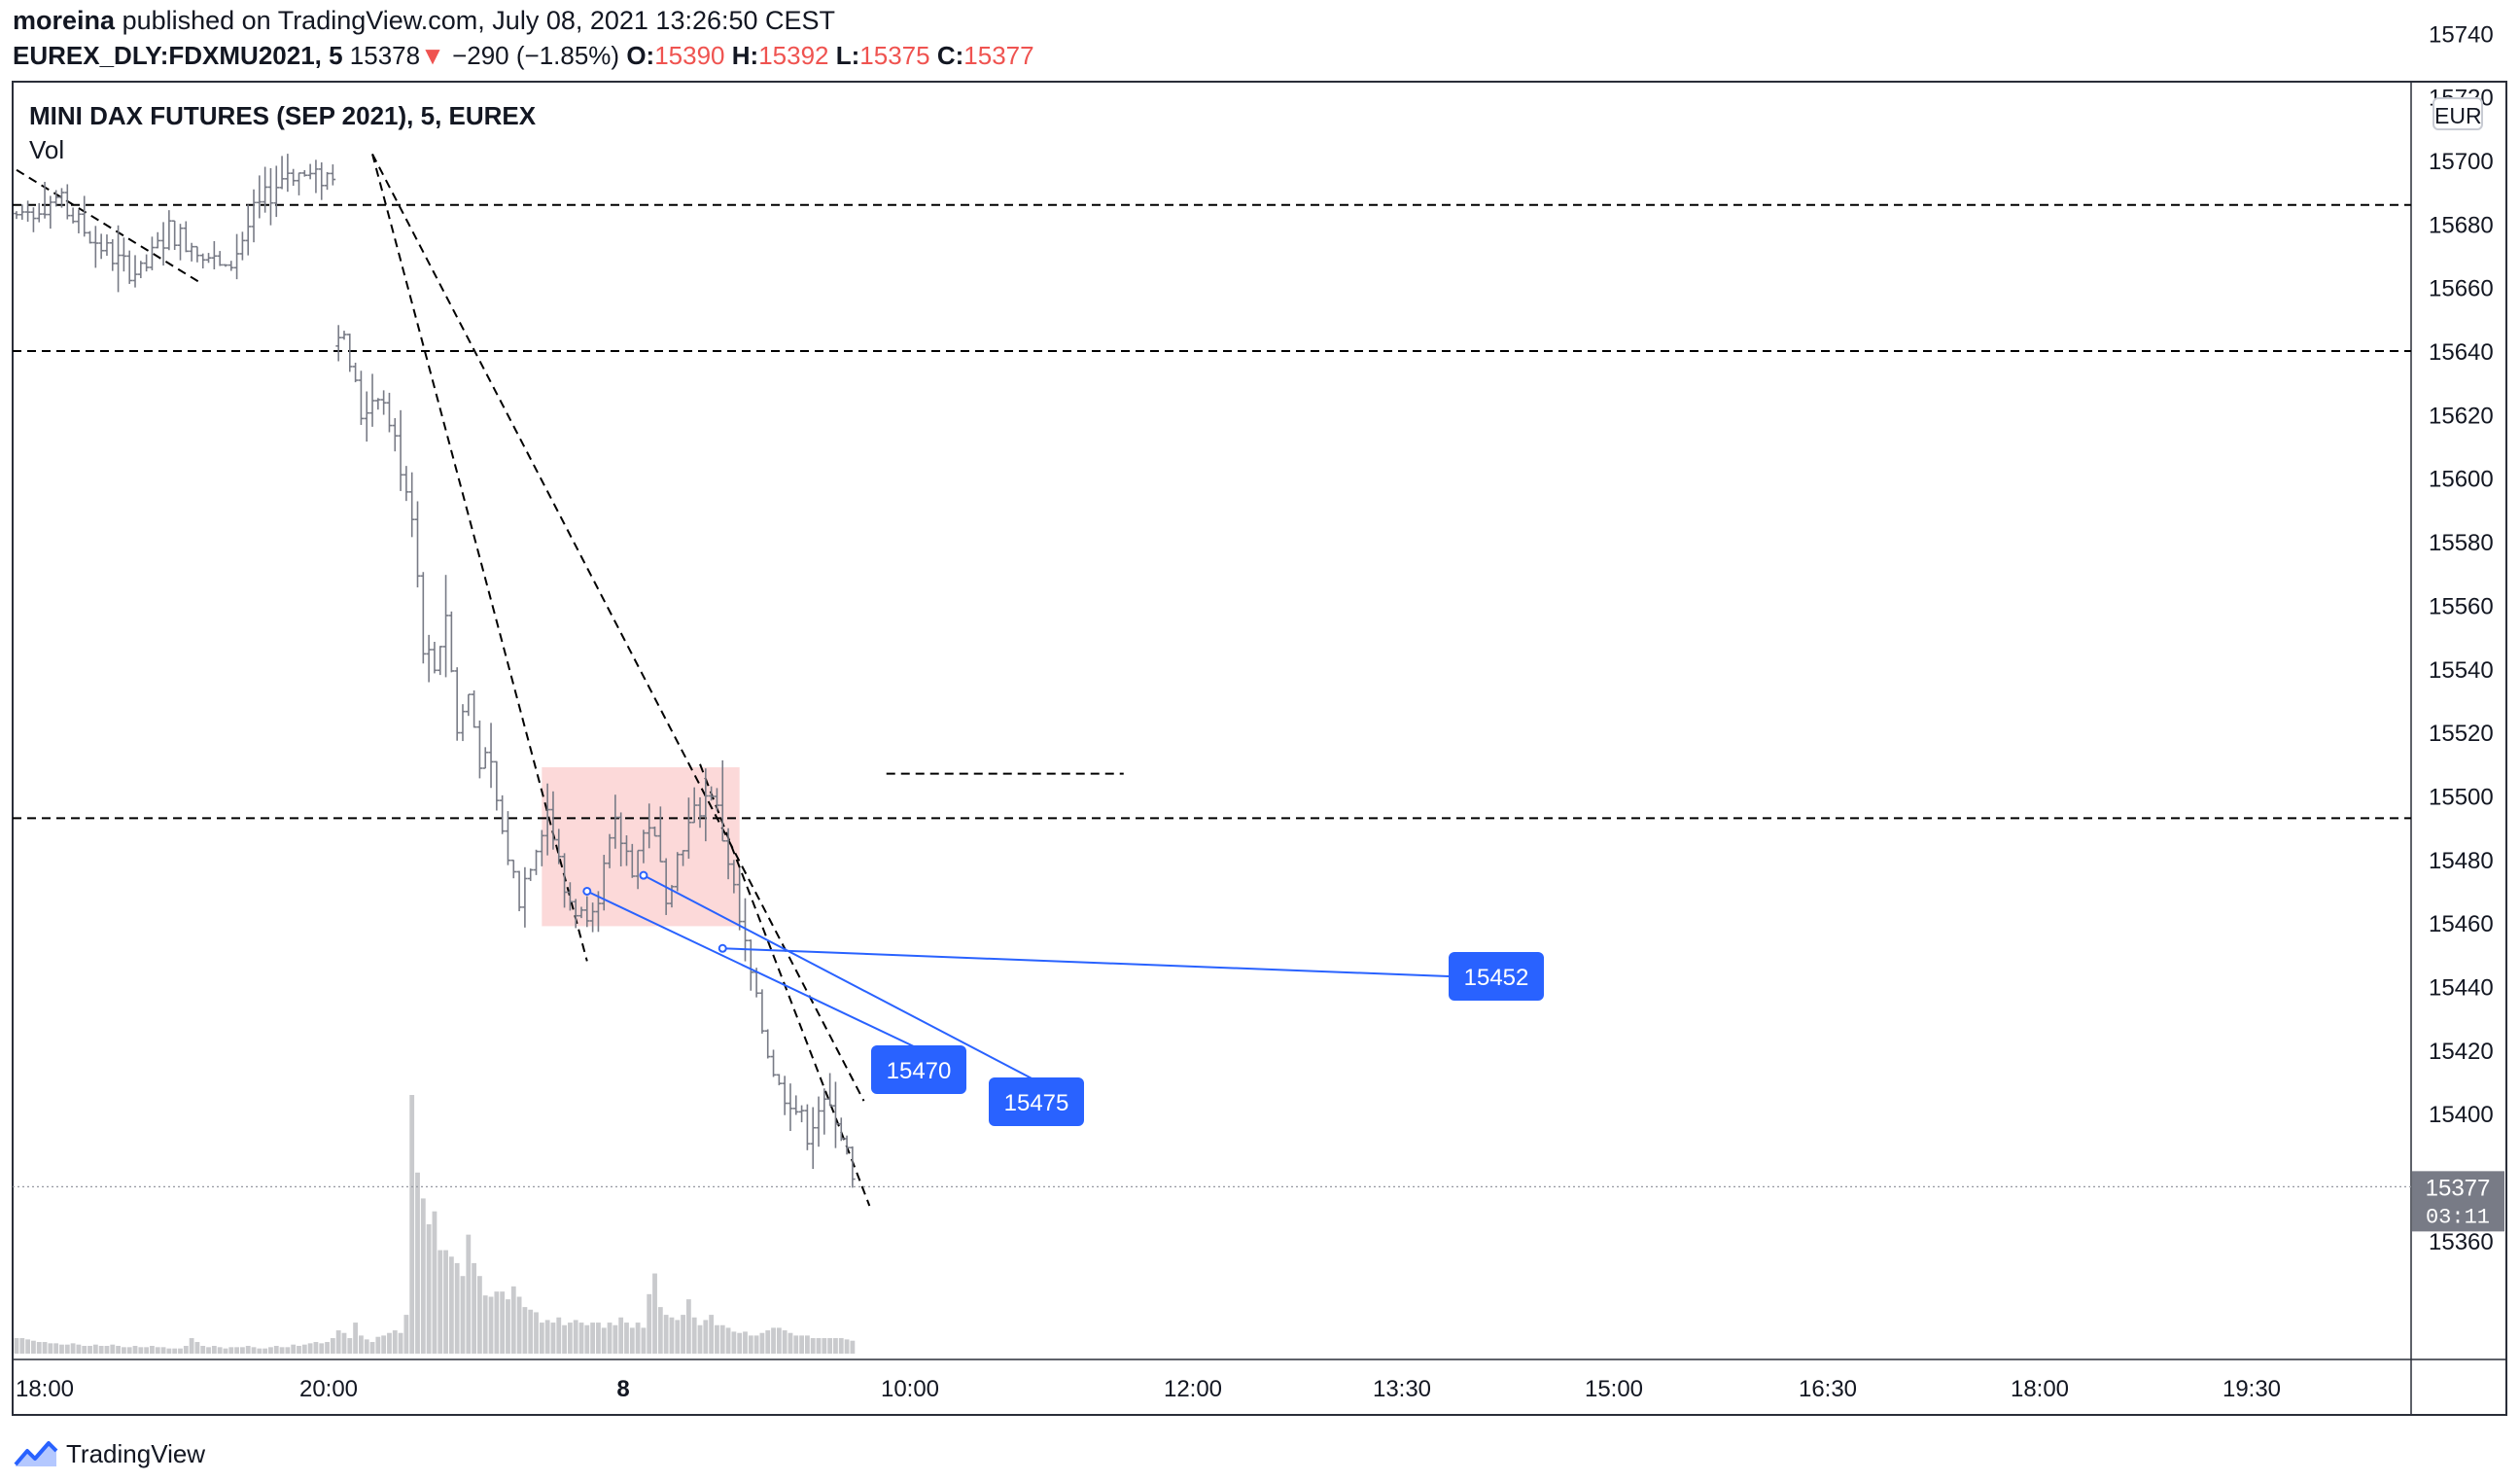 The width and height of the screenshot is (2520, 1482). What do you see at coordinates (2461, 734) in the screenshot?
I see `price-tick-label: 15520` at bounding box center [2461, 734].